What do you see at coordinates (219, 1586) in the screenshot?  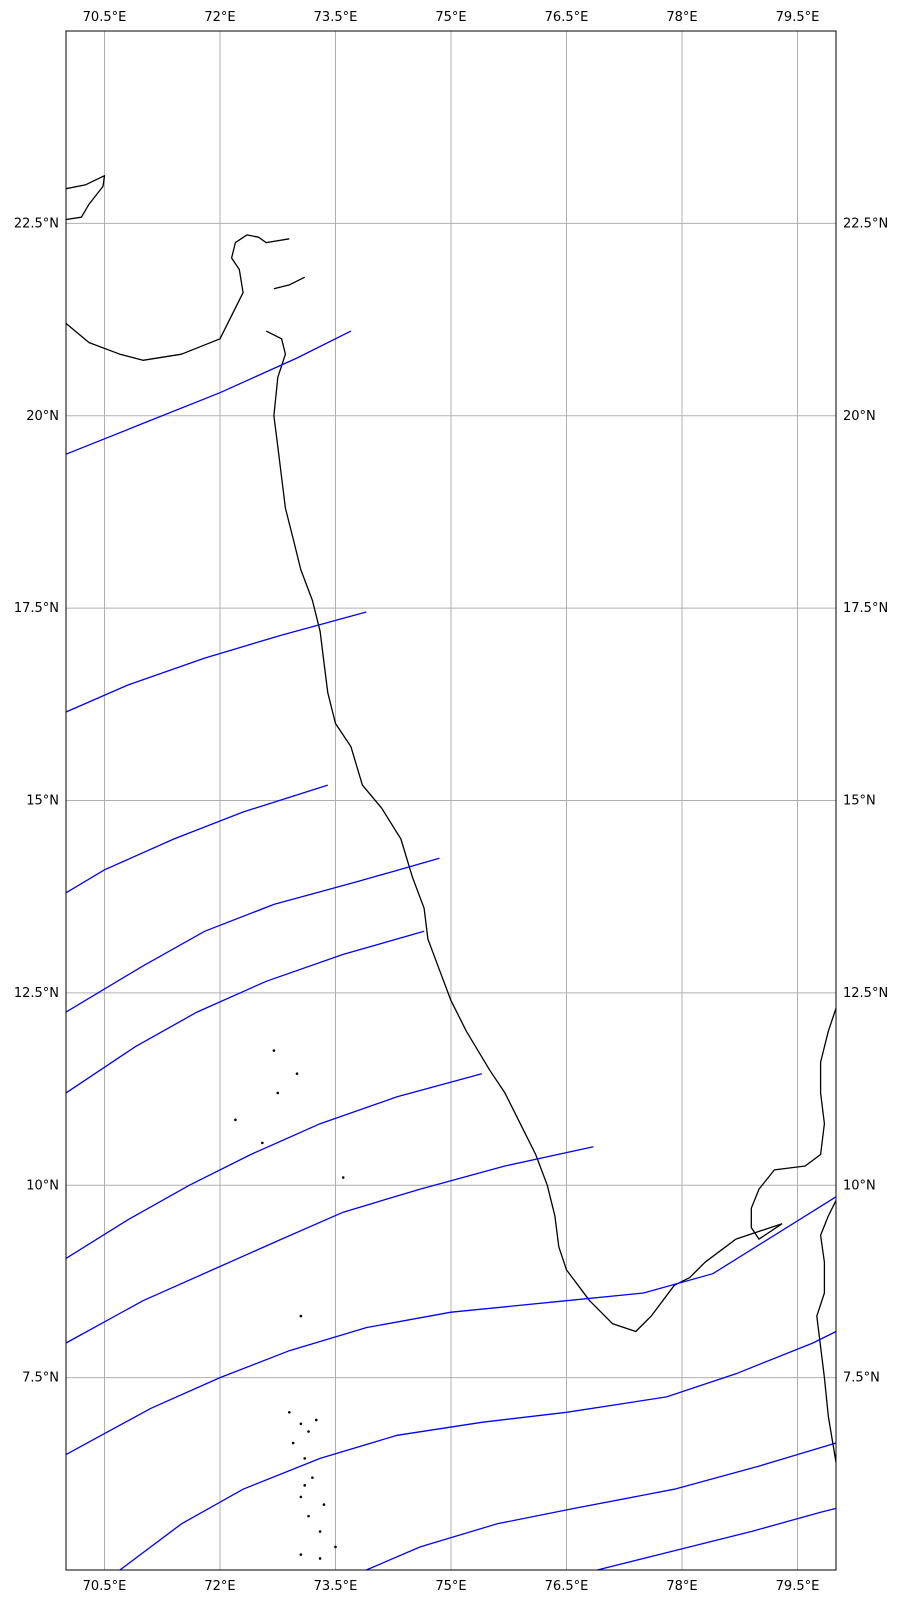 I see `lon-label-bottom-1: 72°E` at bounding box center [219, 1586].